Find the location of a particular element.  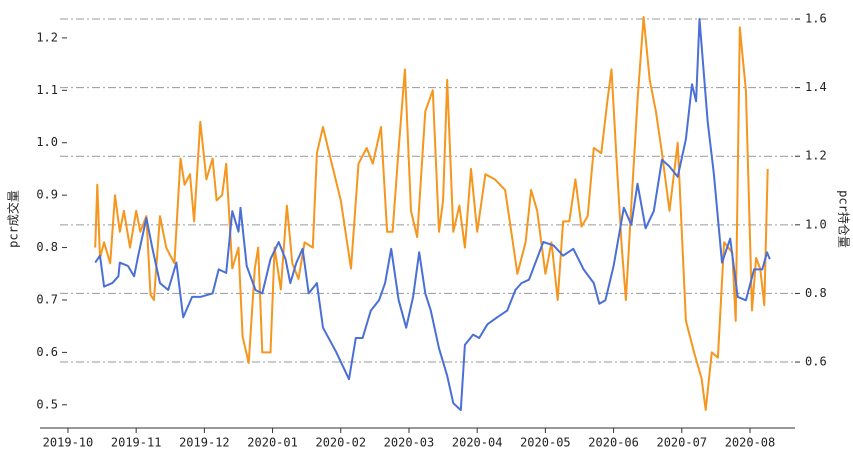

y2-tick-label: 0.8 is located at coordinates (816, 293).